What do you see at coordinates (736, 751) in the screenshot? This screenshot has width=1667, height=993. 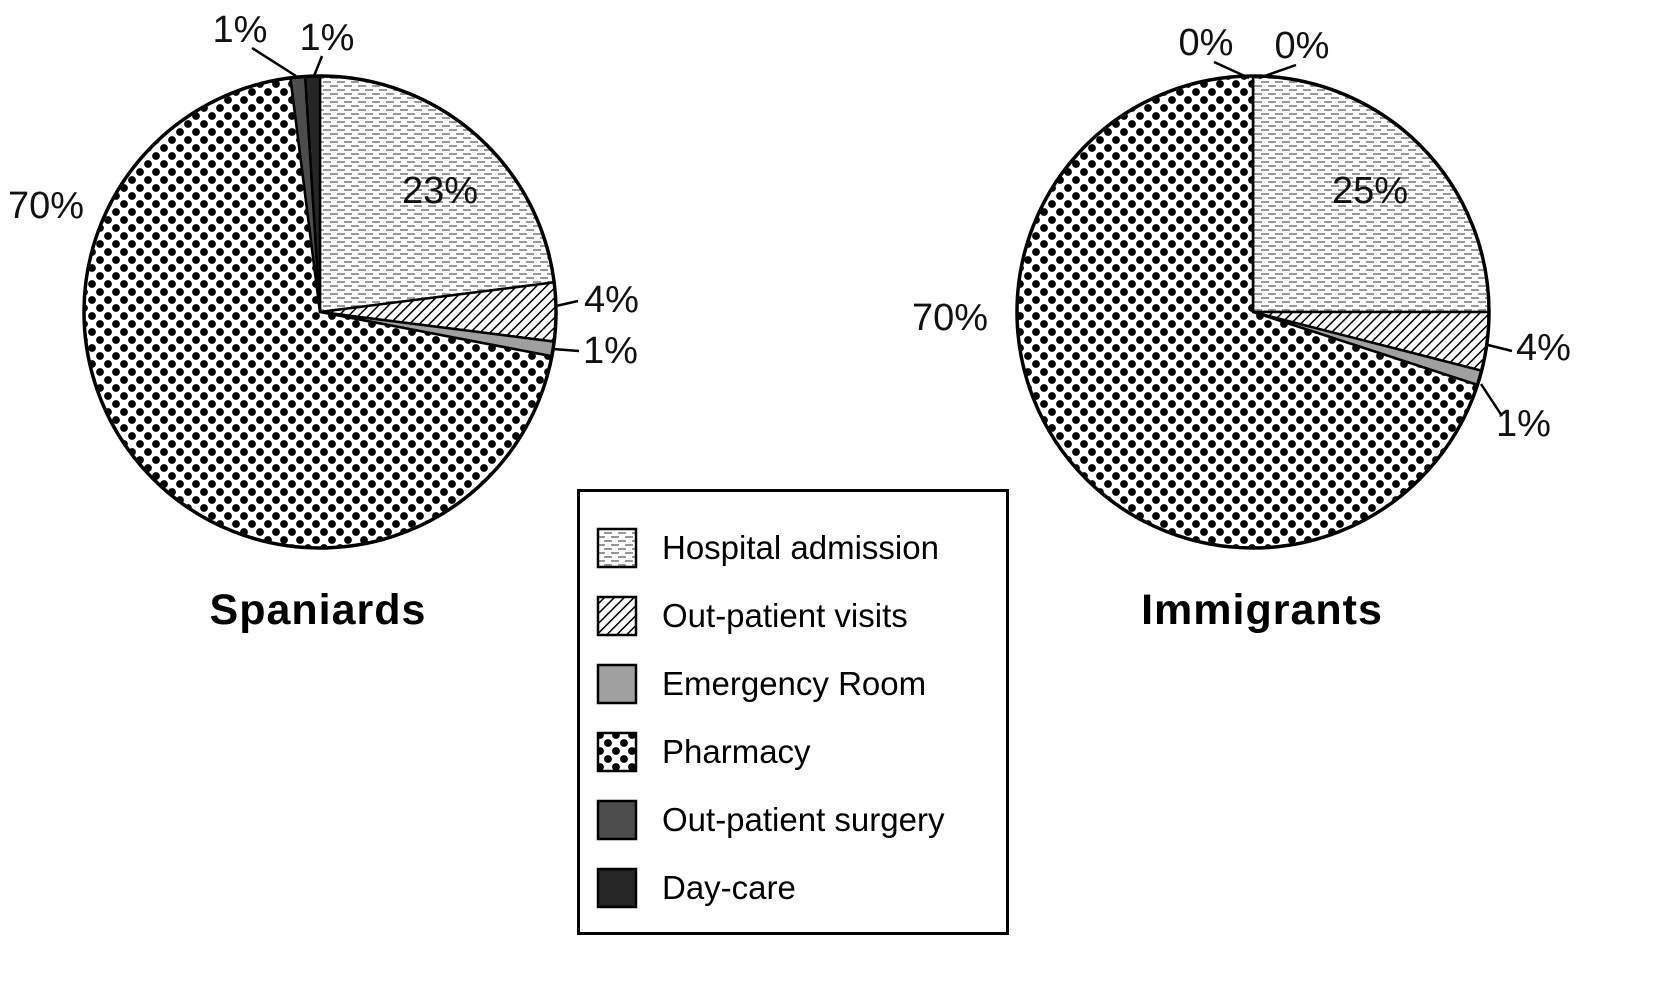 I see `legend-label-pharmacy: Pharmacy` at bounding box center [736, 751].